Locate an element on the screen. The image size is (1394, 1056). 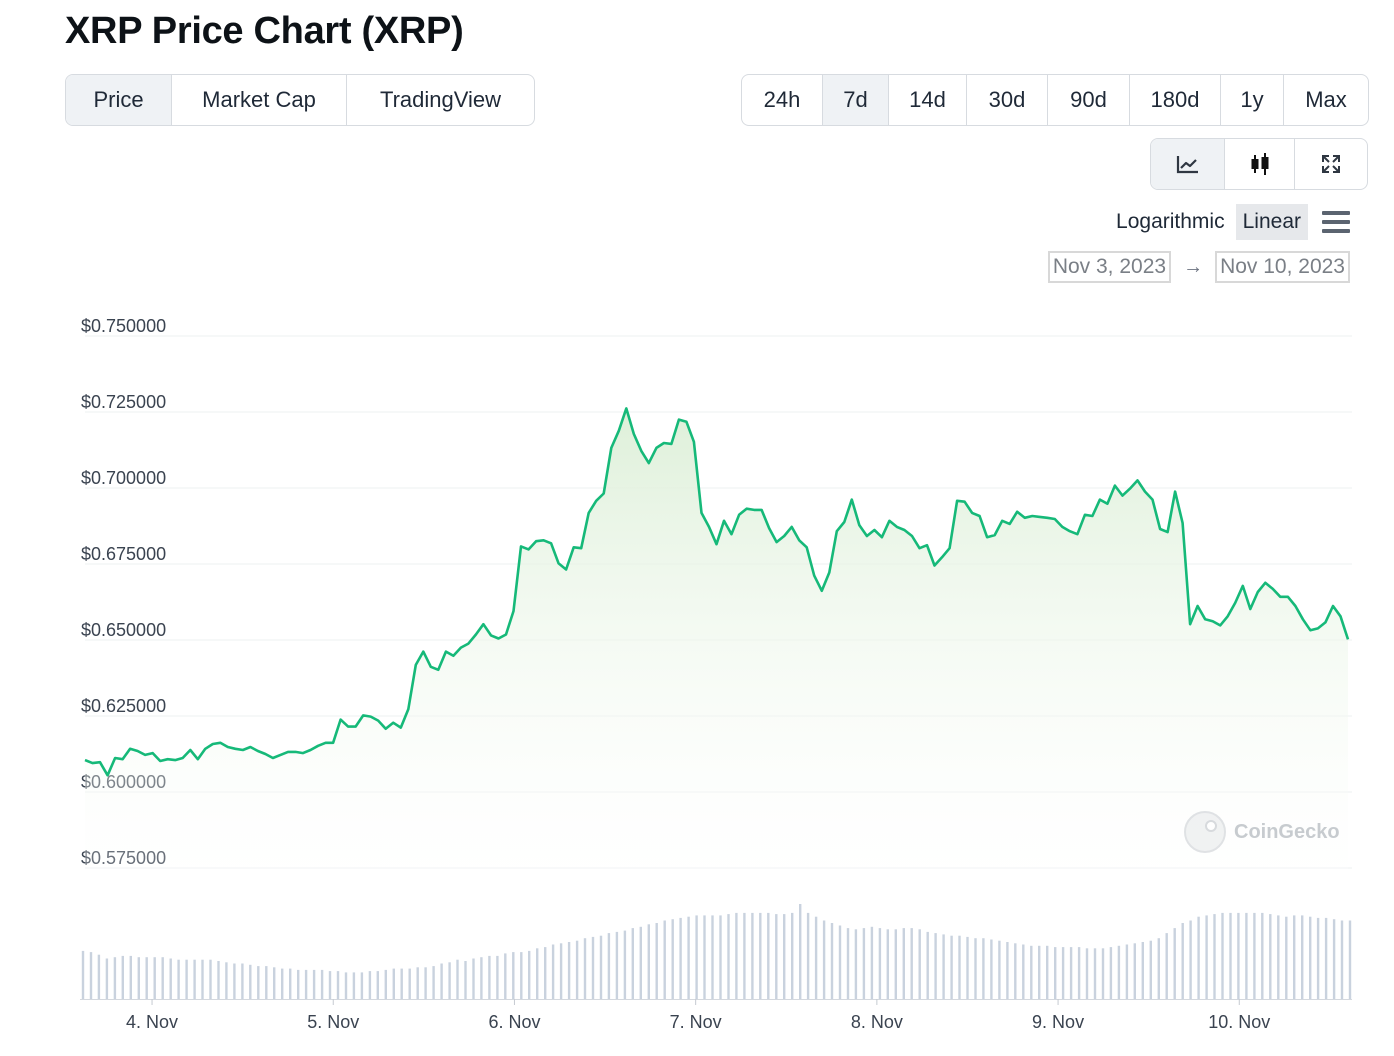
tab-tradingview: TradingView is located at coordinates (440, 99).